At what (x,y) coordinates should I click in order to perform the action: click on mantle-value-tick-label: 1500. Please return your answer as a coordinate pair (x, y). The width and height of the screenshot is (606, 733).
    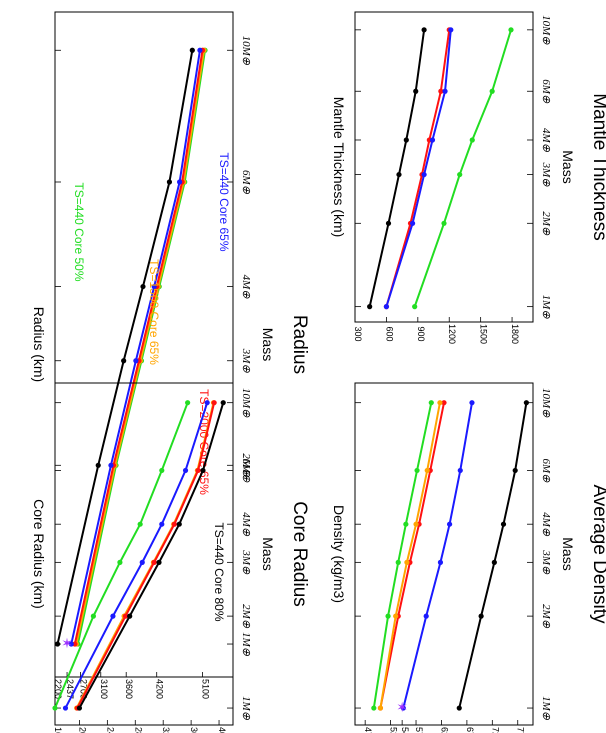
    Looking at the image, I should click on (484, 334).